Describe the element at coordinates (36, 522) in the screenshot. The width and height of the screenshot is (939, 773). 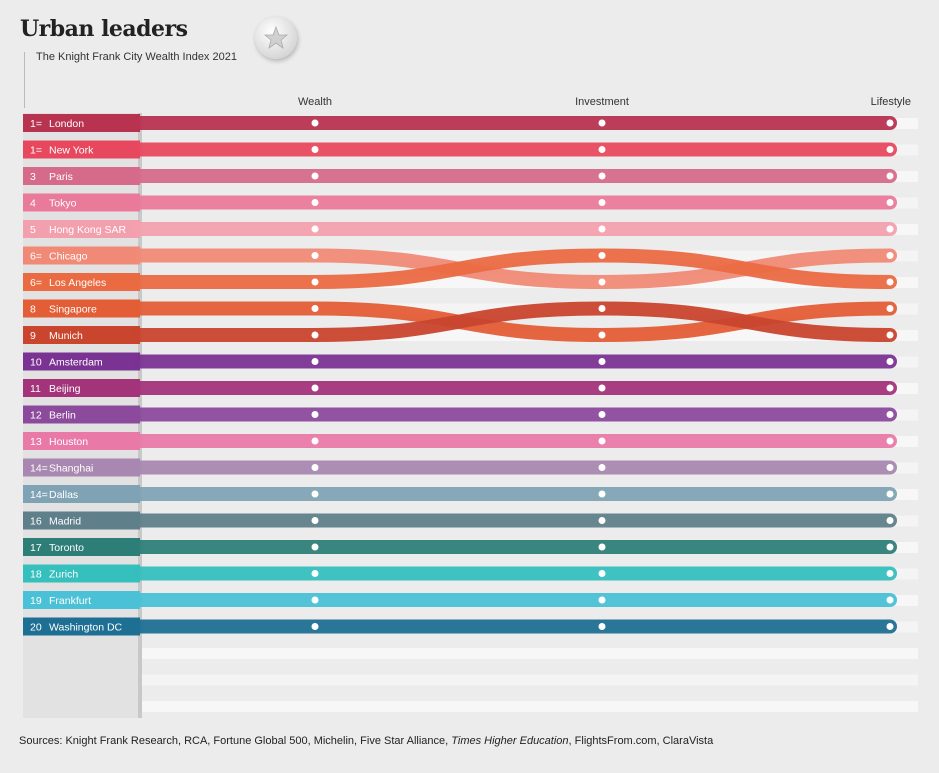
I see `city-rank: 16` at that location.